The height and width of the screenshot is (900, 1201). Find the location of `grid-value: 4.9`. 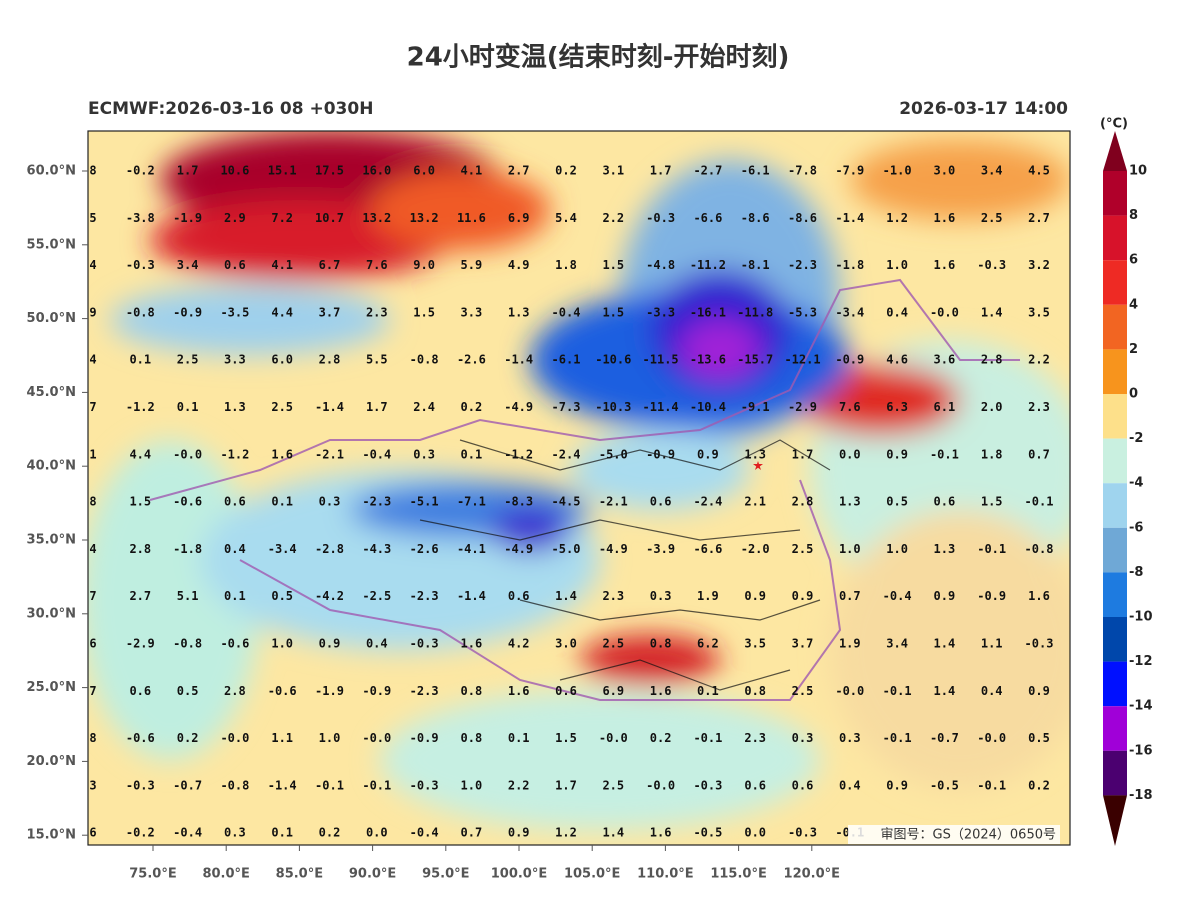

grid-value: 4.9 is located at coordinates (519, 265).